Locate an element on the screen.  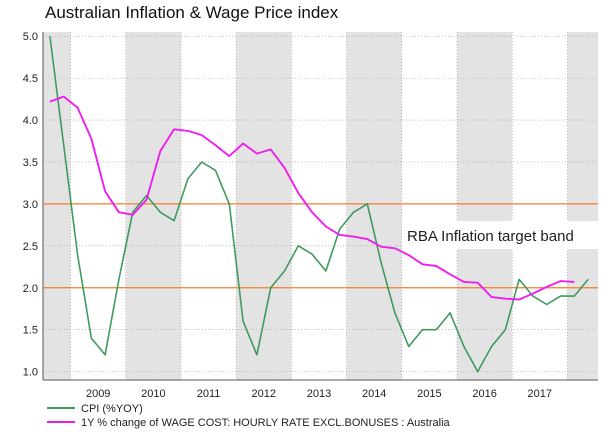
y-tick-label-6: 4.0 is located at coordinates (30, 121).